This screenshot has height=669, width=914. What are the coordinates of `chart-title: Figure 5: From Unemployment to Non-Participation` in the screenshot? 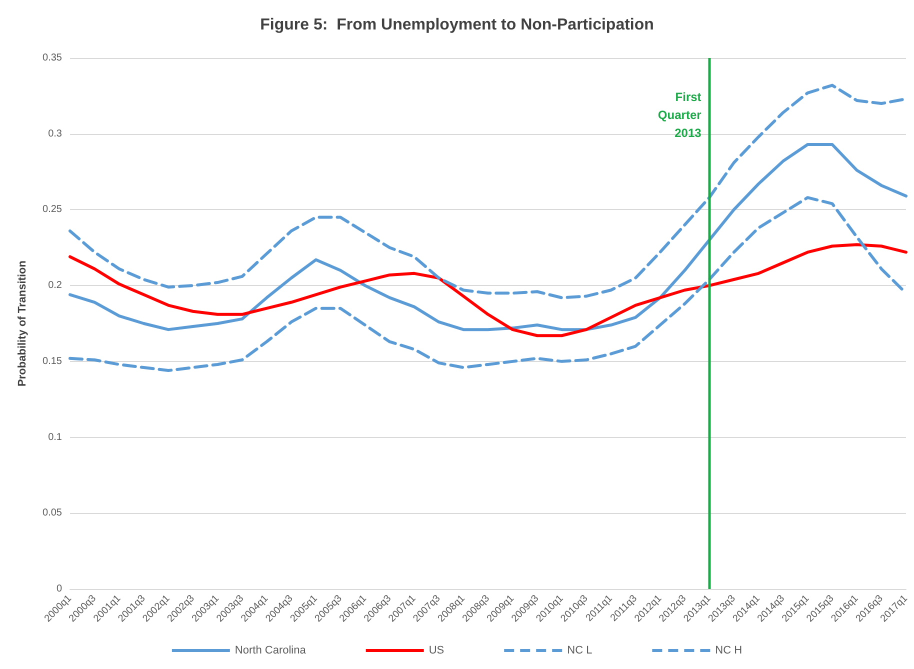 It's located at (457, 25).